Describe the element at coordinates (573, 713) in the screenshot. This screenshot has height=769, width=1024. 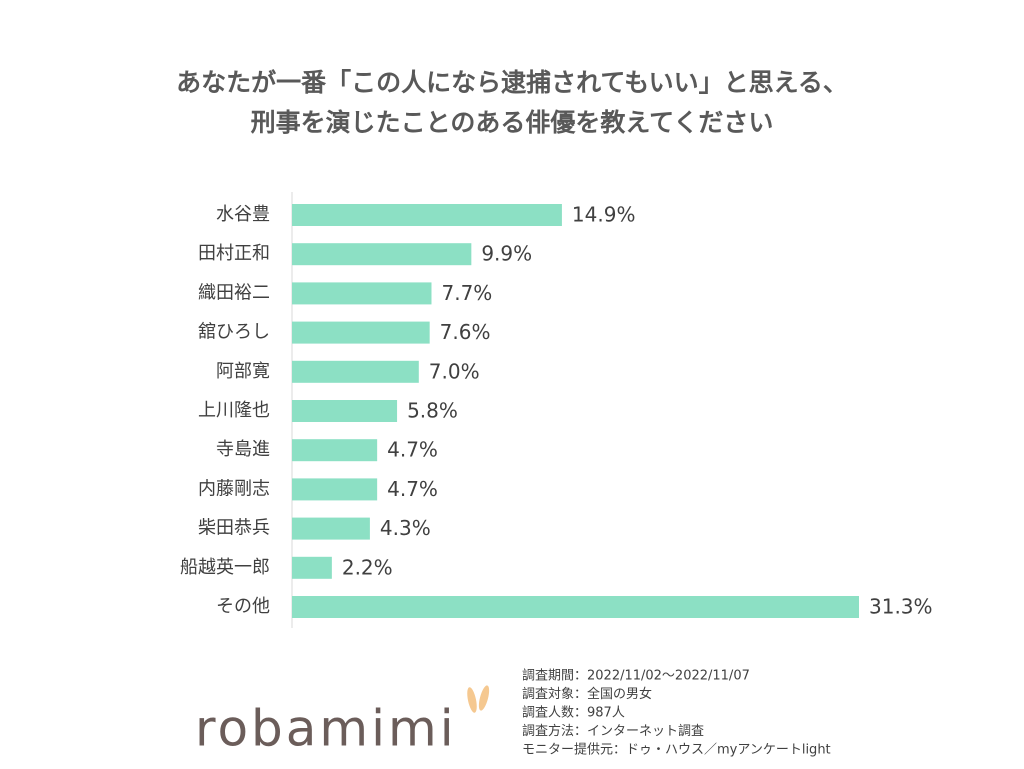
I see `footnote: 調査人数：987人` at that location.